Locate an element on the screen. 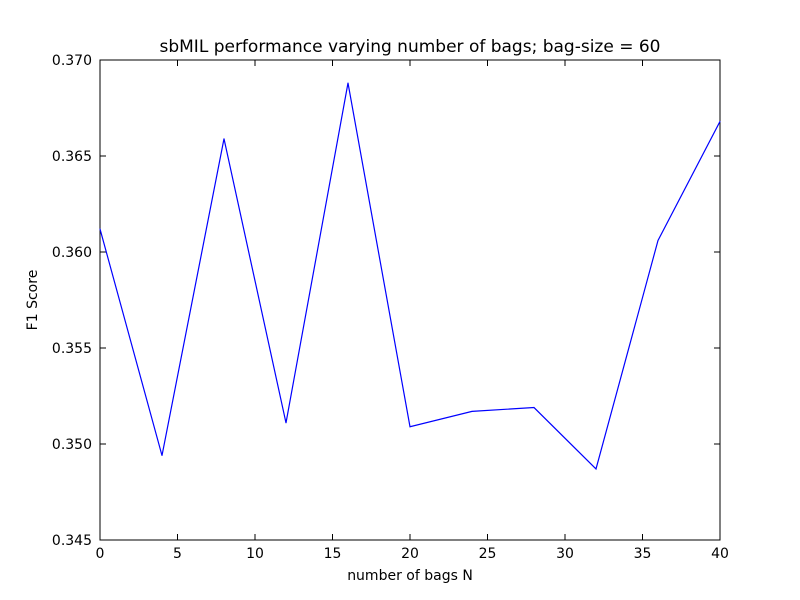 The width and height of the screenshot is (800, 600). y-tick-label: 0.365 is located at coordinates (72, 157).